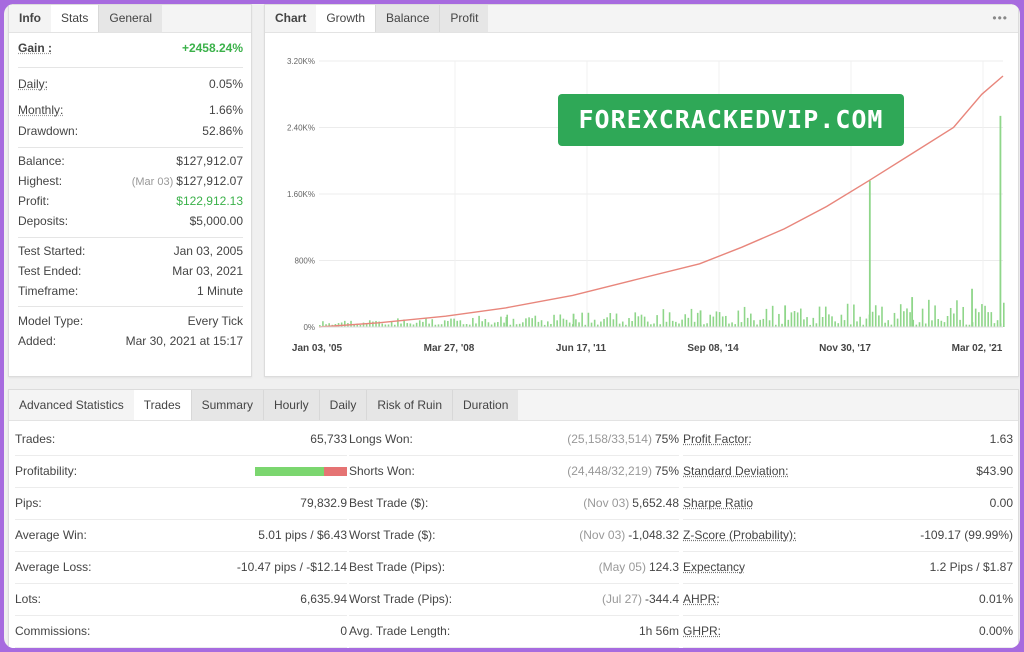 This screenshot has width=1024, height=652. Describe the element at coordinates (130, 18) in the screenshot. I see `tab-general: General` at that location.